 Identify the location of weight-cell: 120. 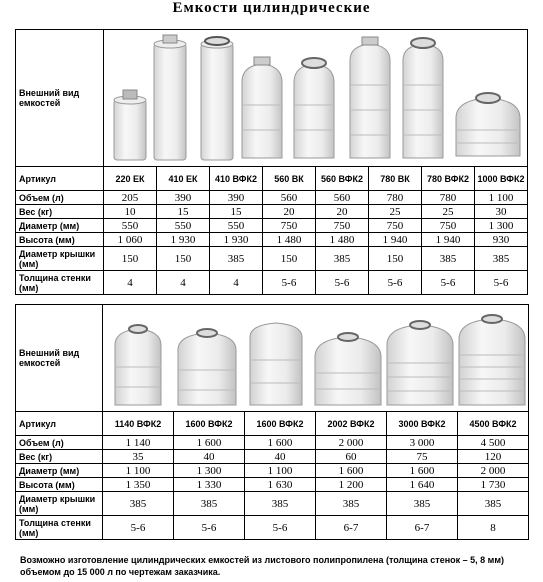
(493, 456).